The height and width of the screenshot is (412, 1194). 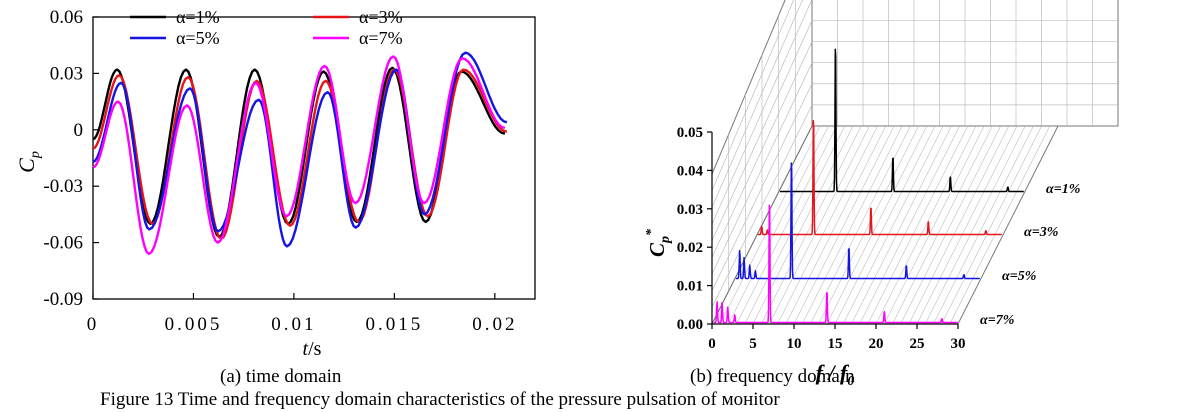 I want to click on y-tick-label-b: 0.04, so click(x=690, y=171).